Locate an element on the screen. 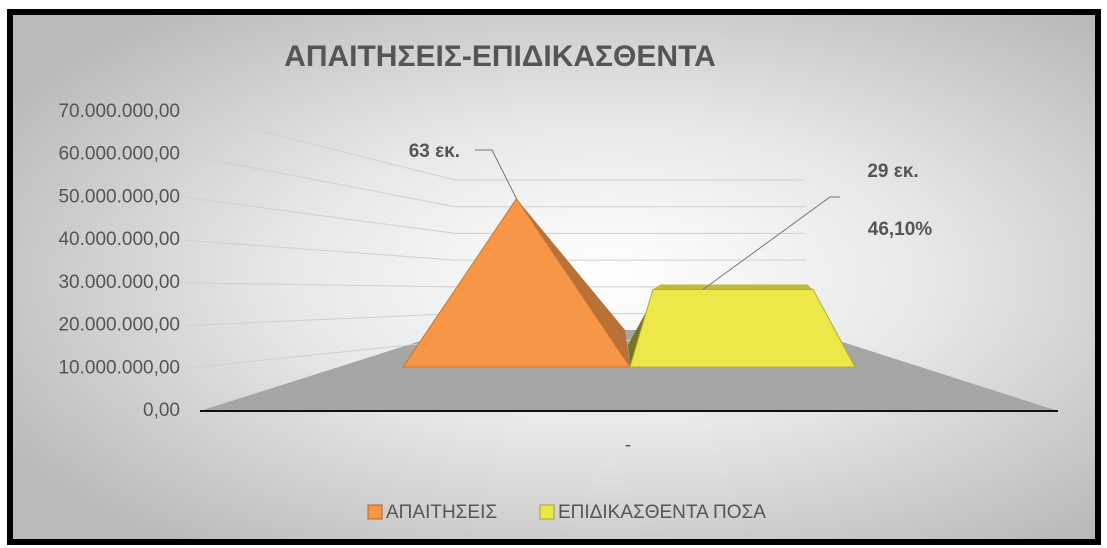 Image resolution: width=1107 pixels, height=548 pixels. y-tick-label: 10.000.000,00 is located at coordinates (119, 367).